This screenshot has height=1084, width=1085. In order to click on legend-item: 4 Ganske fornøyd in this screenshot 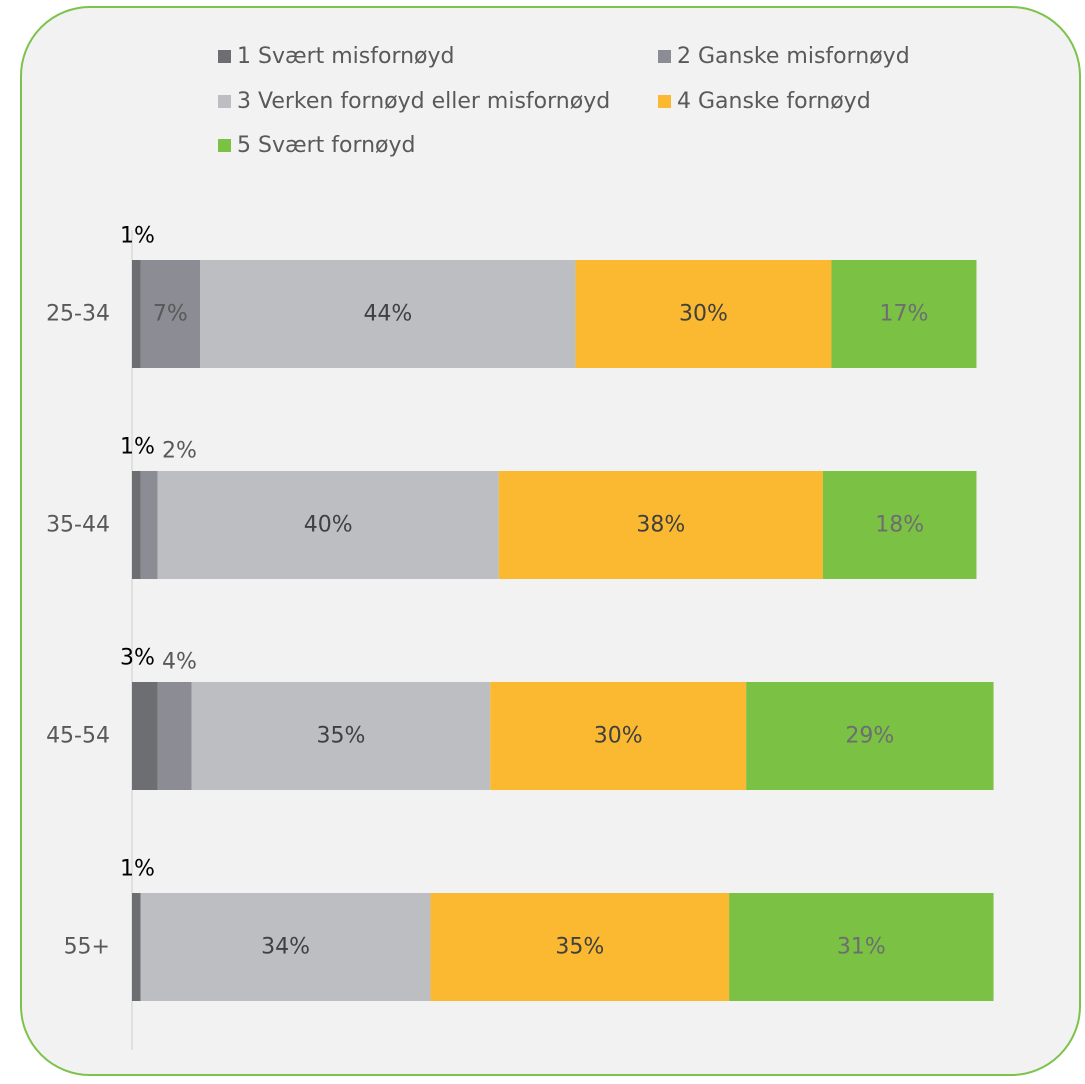, I will do `click(764, 101)`.